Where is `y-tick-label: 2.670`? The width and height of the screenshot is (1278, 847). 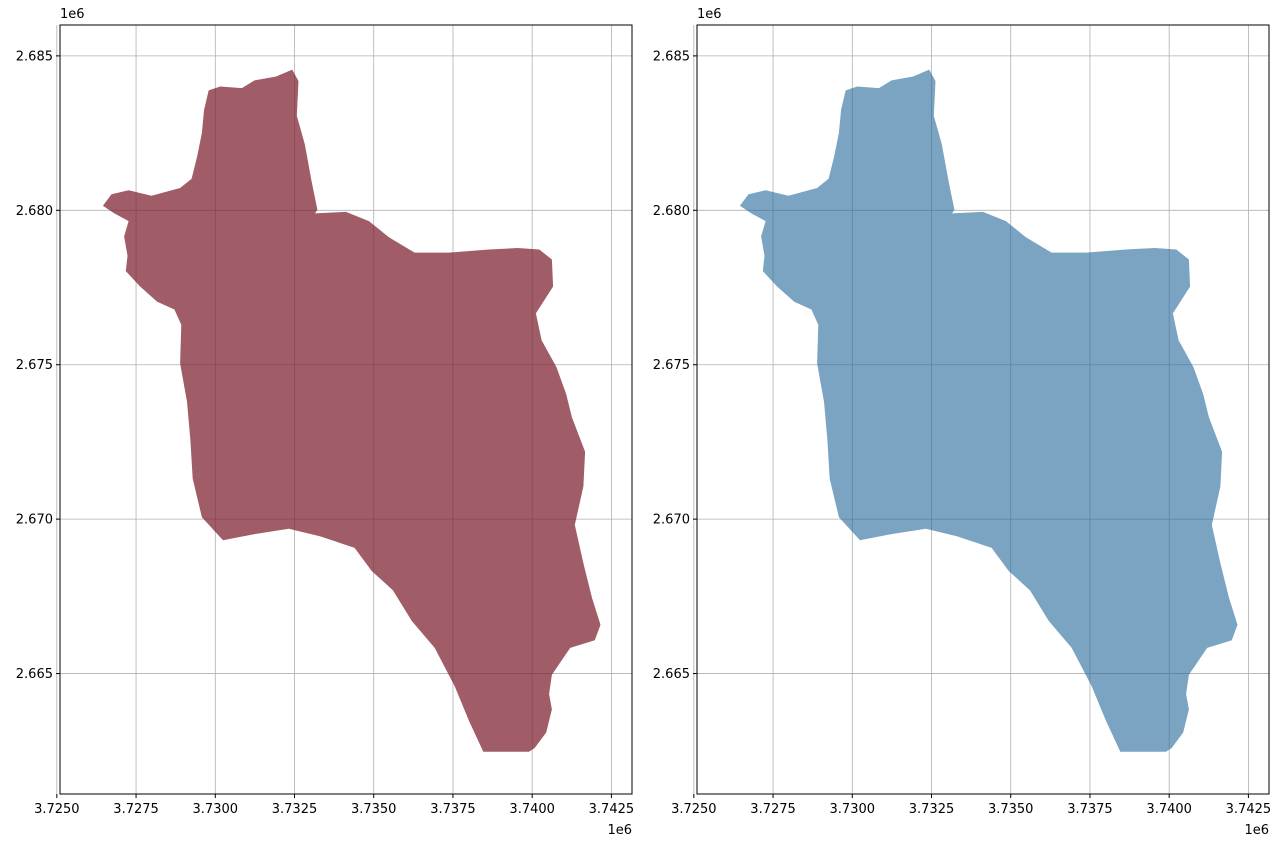 y-tick-label: 2.670 is located at coordinates (34, 520).